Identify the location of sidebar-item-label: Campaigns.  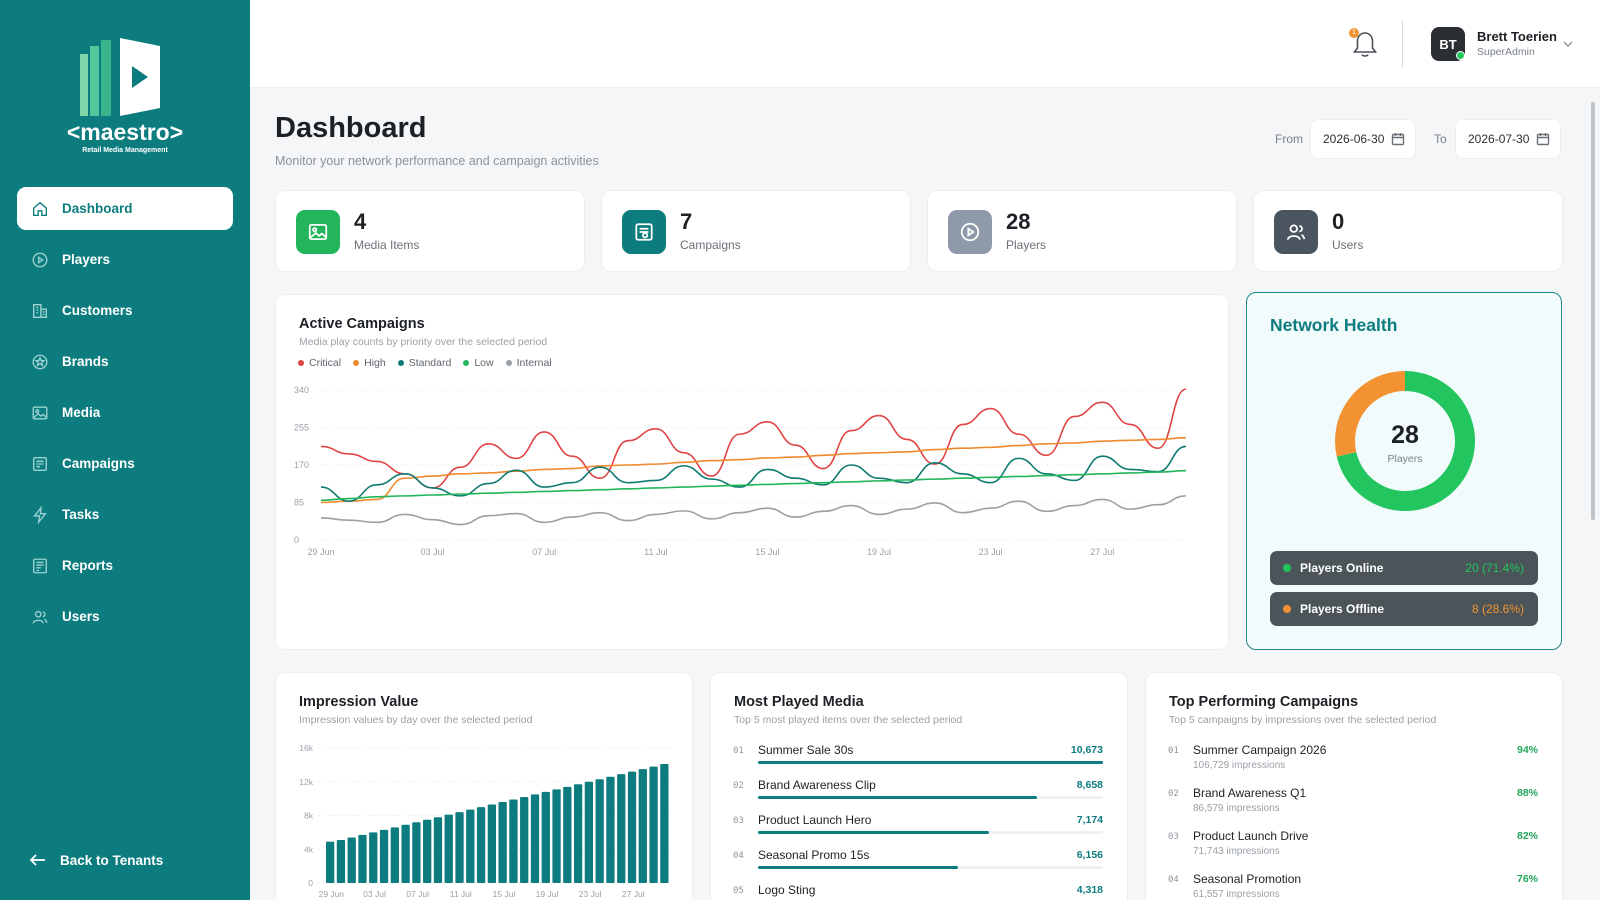
(98, 463).